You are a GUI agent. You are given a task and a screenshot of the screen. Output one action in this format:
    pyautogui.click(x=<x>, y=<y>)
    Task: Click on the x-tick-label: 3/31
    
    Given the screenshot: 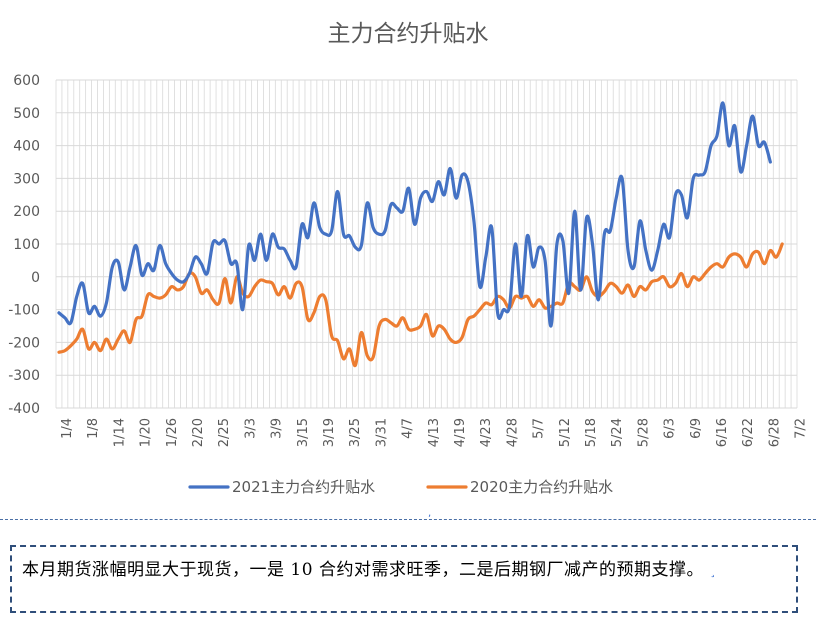 What is the action you would take?
    pyautogui.click(x=381, y=432)
    